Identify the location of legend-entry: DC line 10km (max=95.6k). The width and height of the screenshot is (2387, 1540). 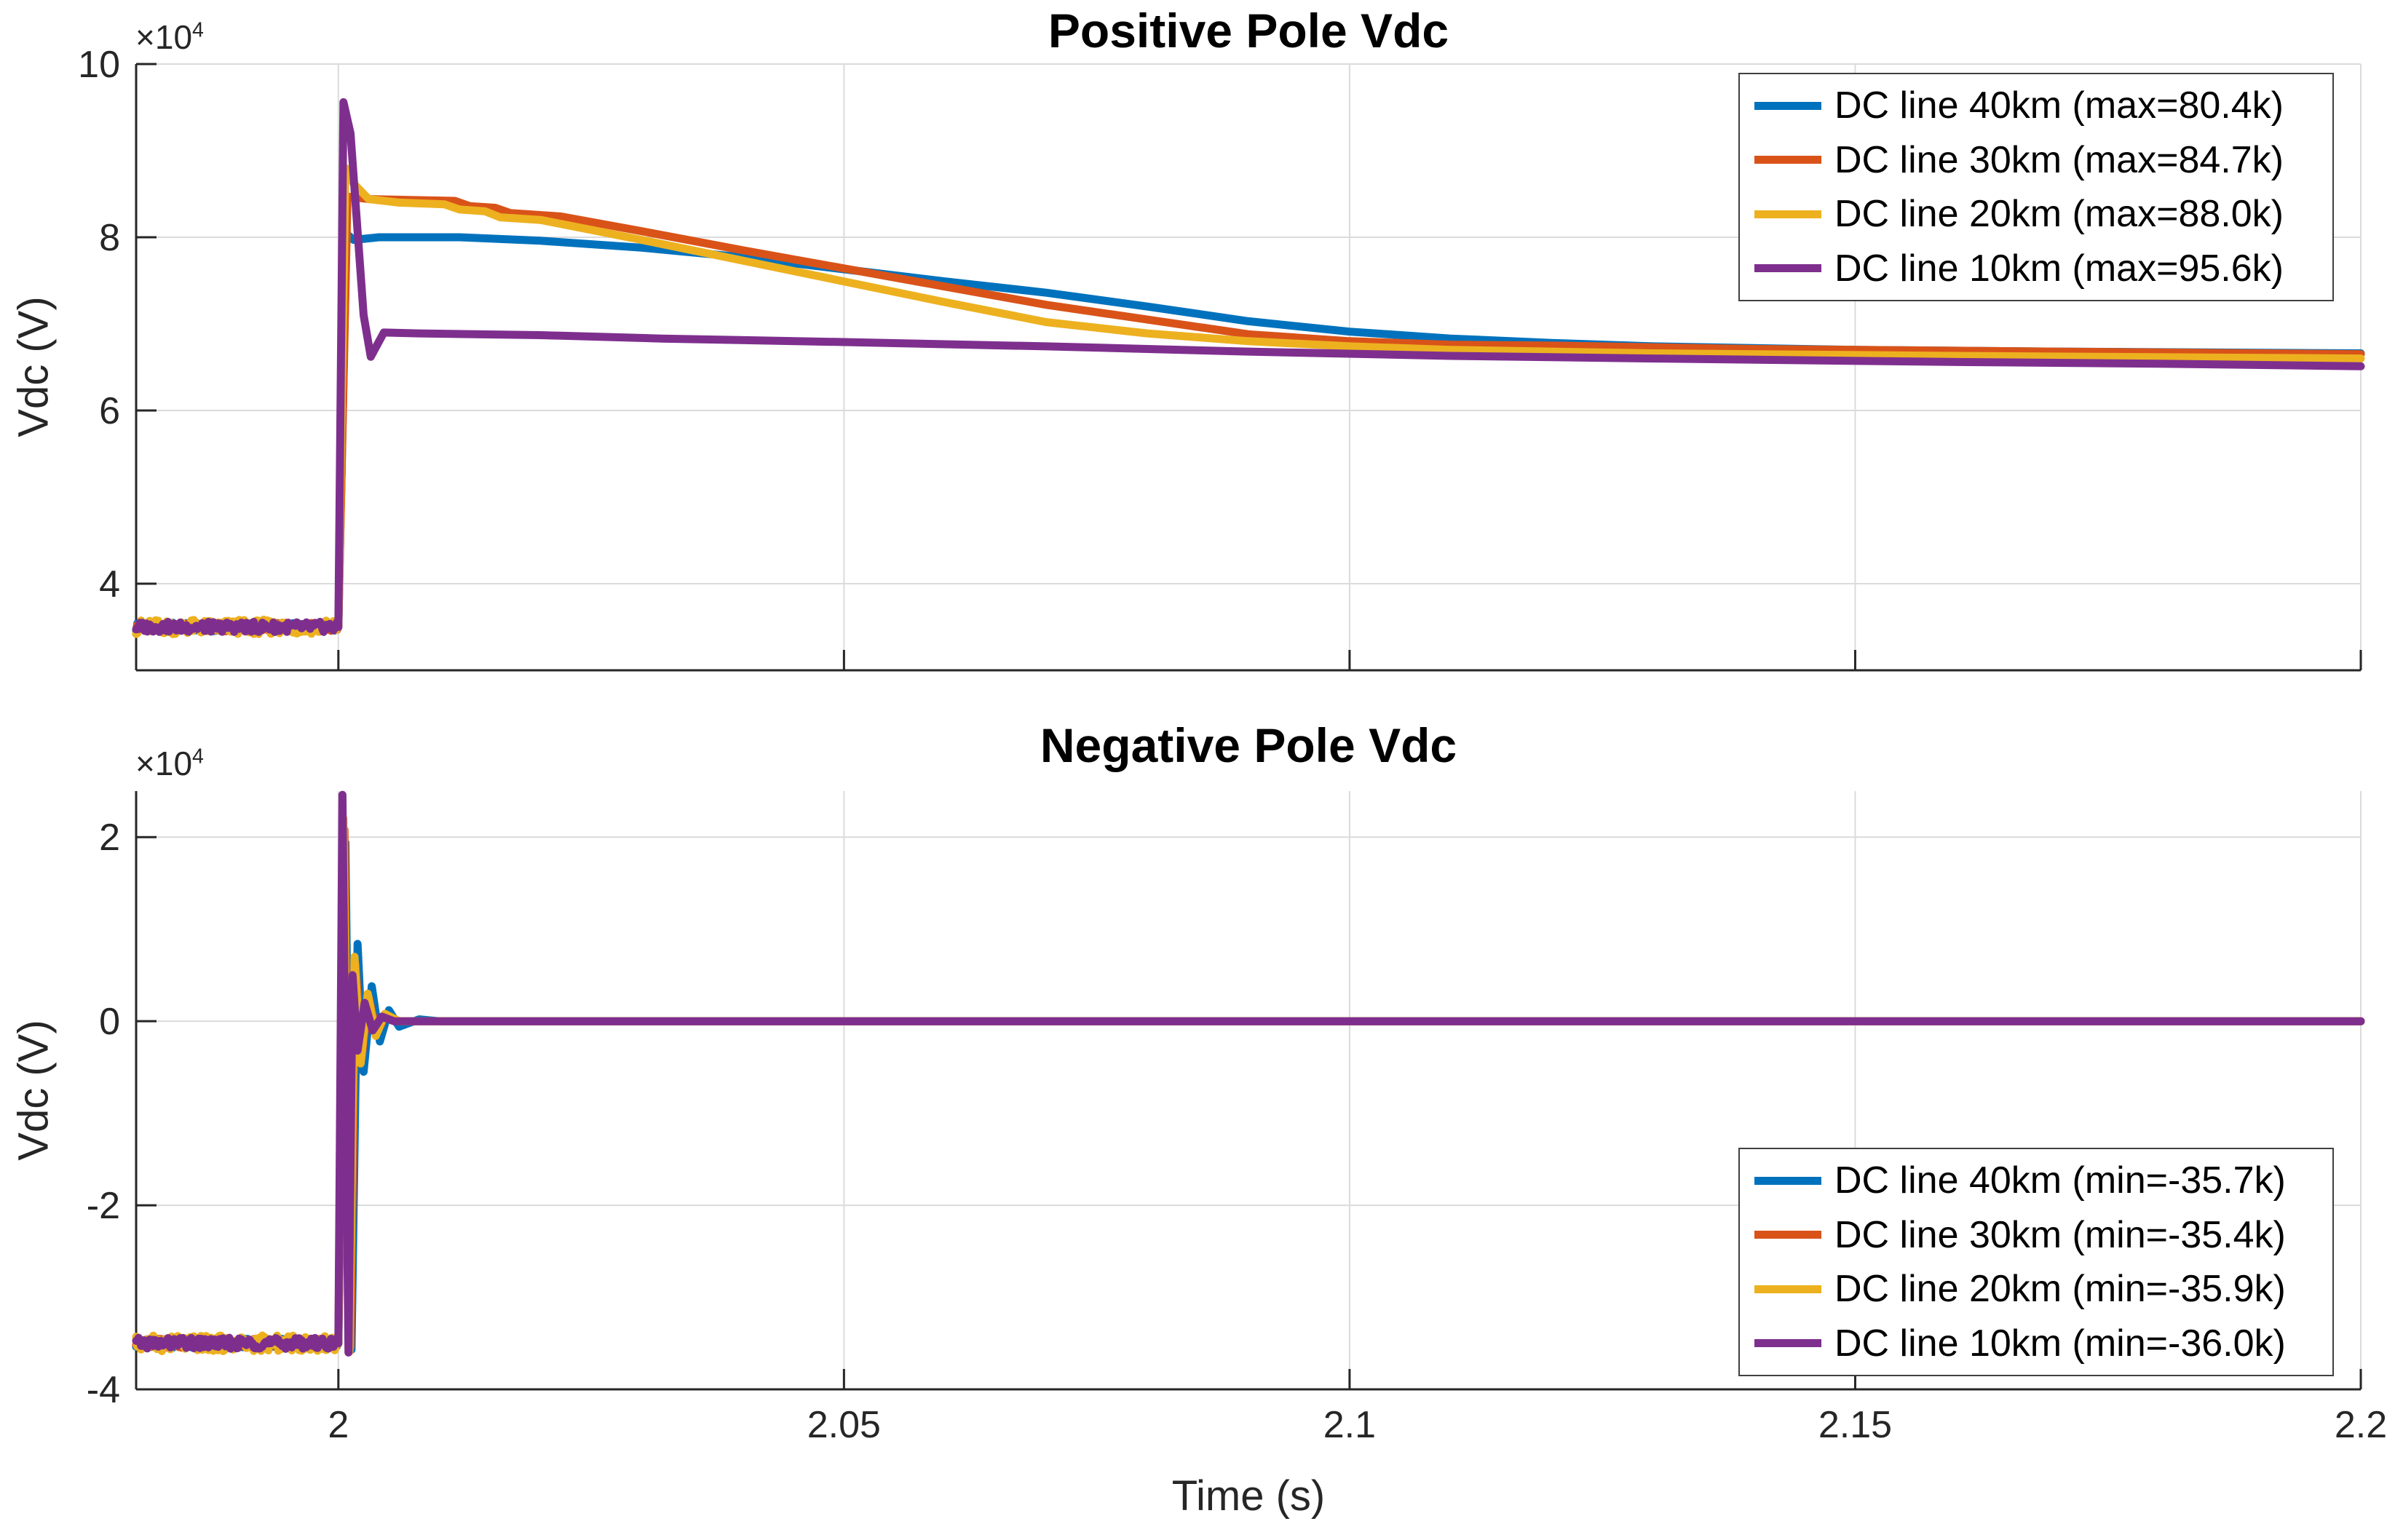
(2043, 268).